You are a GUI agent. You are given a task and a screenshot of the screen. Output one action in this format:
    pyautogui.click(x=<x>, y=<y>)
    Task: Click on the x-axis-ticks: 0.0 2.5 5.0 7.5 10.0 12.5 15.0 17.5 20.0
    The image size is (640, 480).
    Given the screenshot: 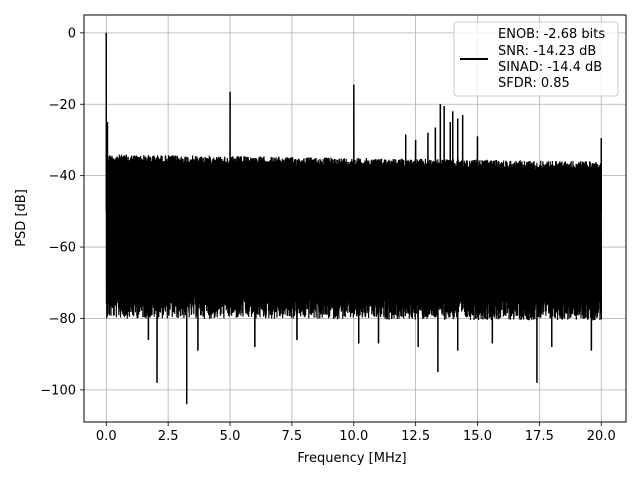 What is the action you would take?
    pyautogui.click(x=356, y=433)
    